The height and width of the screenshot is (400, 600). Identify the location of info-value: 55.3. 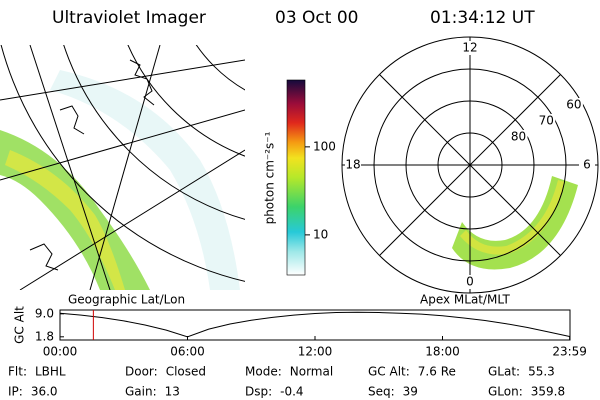
(541, 372).